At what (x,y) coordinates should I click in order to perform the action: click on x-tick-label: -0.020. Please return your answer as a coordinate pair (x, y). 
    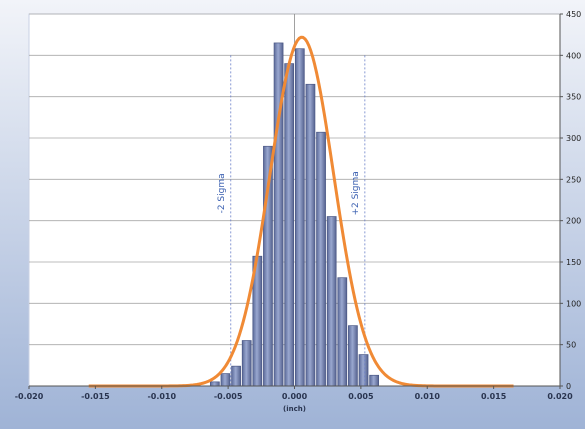
    Looking at the image, I should click on (29, 396).